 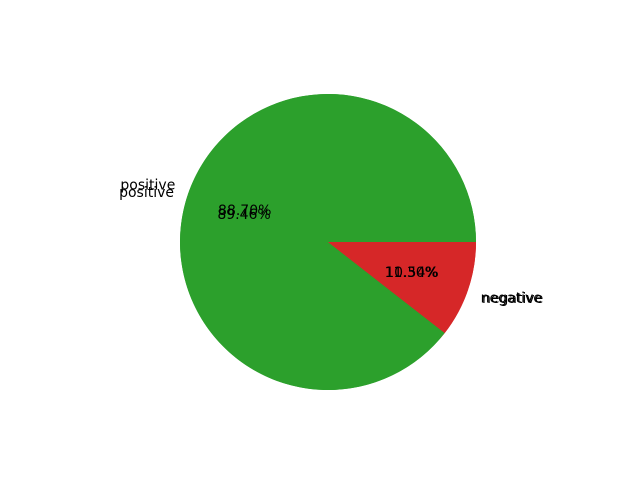 I want to click on pie-percent-label: 88.70%, so click(x=244, y=211).